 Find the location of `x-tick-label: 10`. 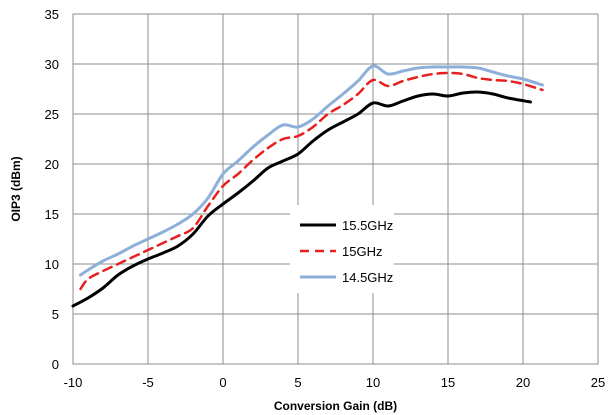

x-tick-label: 10 is located at coordinates (373, 382).